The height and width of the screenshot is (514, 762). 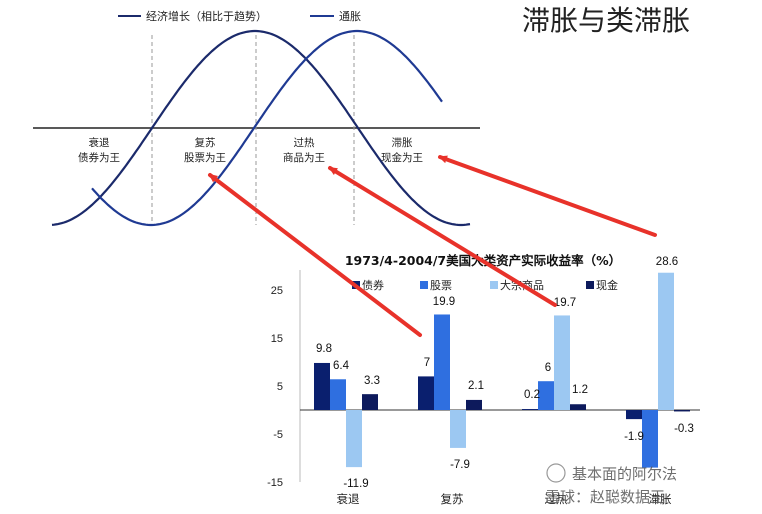 I want to click on y-tick-label: 25, so click(x=277, y=291).